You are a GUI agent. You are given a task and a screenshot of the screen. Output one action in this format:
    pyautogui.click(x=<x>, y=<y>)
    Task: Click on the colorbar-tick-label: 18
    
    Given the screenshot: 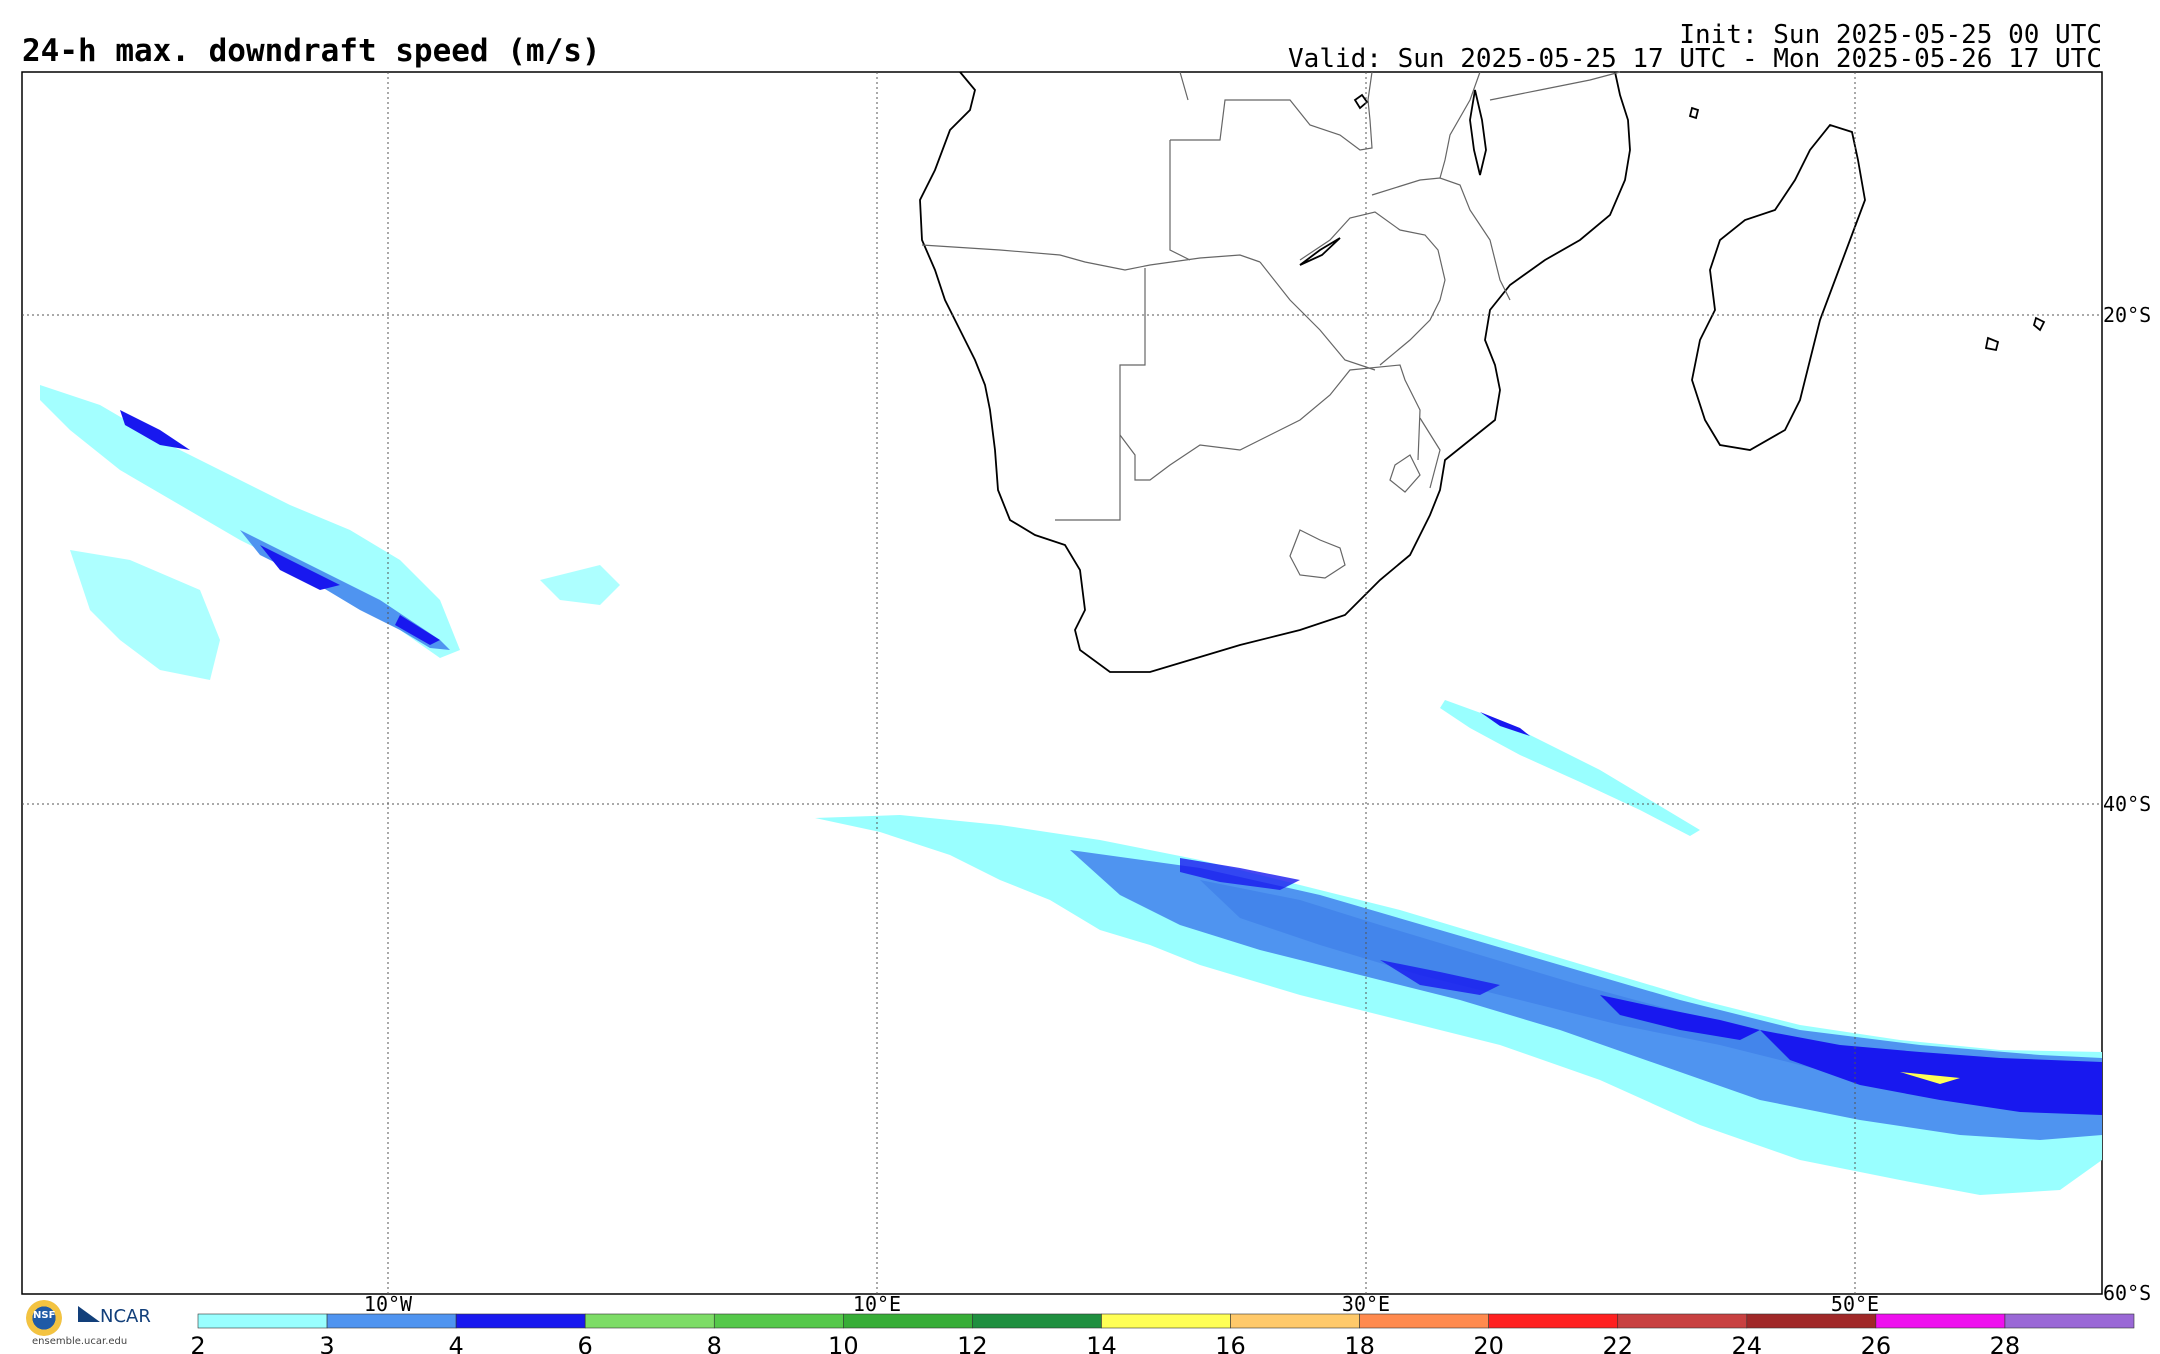 What is the action you would take?
    pyautogui.click(x=1359, y=1343)
    